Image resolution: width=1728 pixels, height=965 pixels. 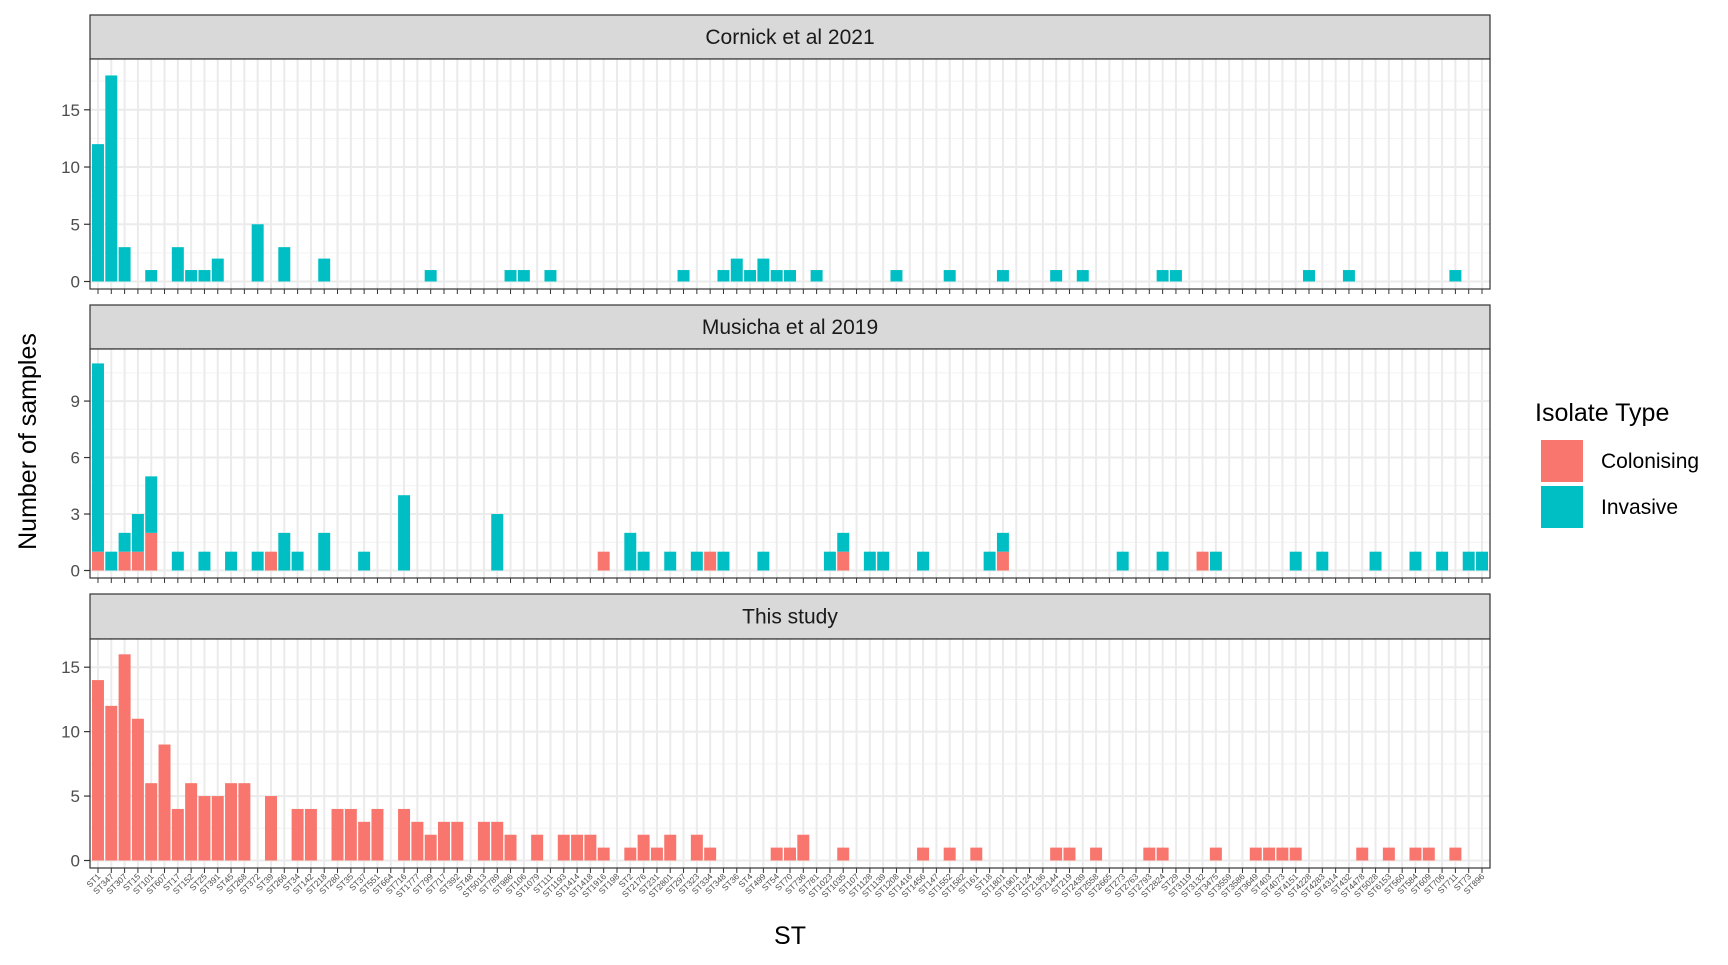 What do you see at coordinates (177, 834) in the screenshot?
I see `bar-colonising-ST17` at bounding box center [177, 834].